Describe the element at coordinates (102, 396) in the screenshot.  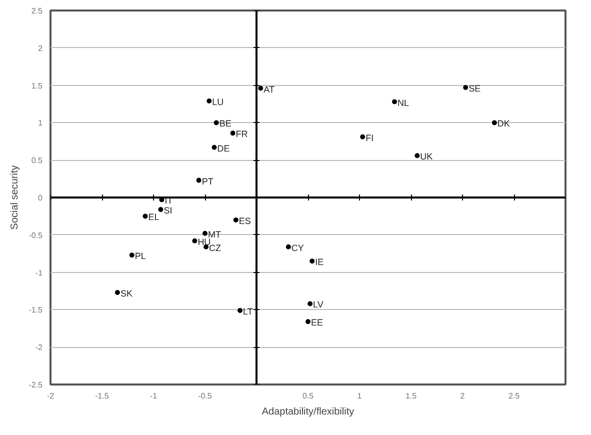
I see `x-tick-label: -1.5` at that location.